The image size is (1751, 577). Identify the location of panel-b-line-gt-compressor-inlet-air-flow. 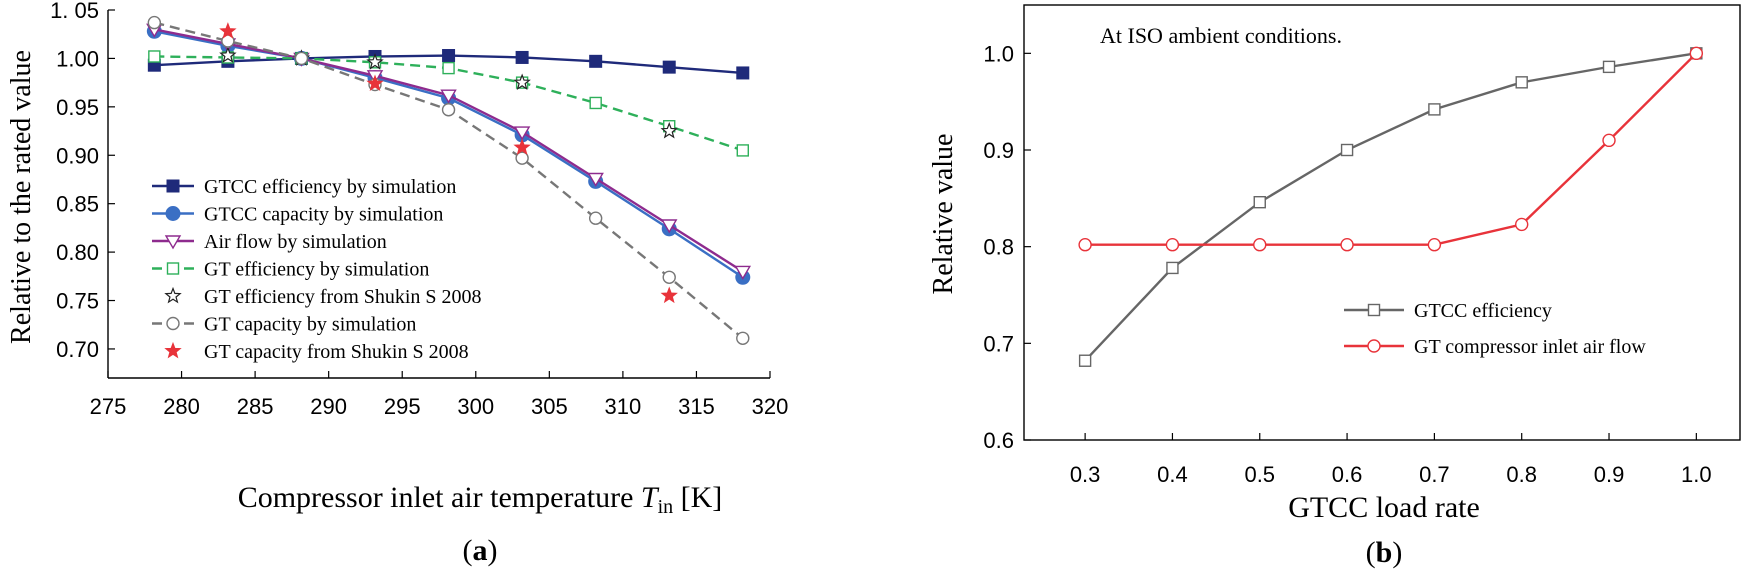
(1391, 149).